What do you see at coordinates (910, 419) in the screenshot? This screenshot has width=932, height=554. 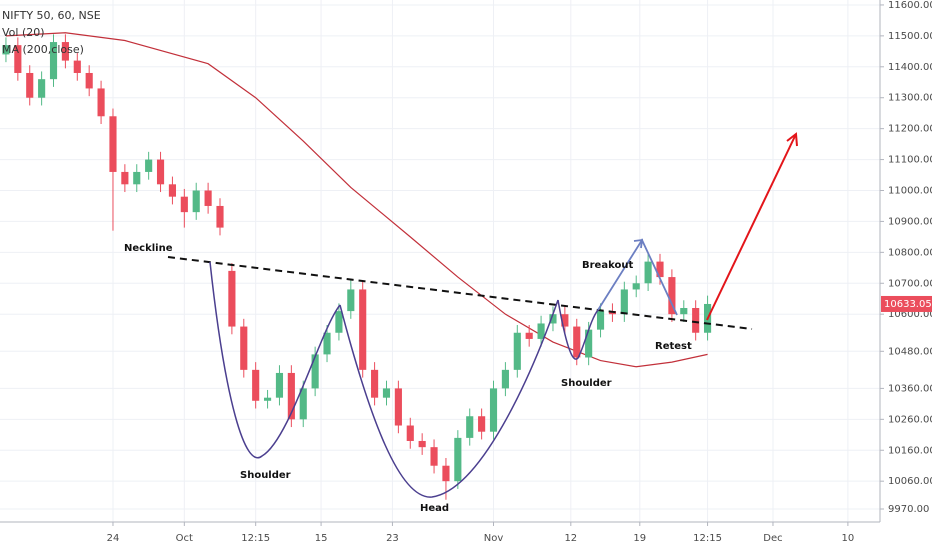 I see `y-tick-label: 10260.00` at bounding box center [910, 419].